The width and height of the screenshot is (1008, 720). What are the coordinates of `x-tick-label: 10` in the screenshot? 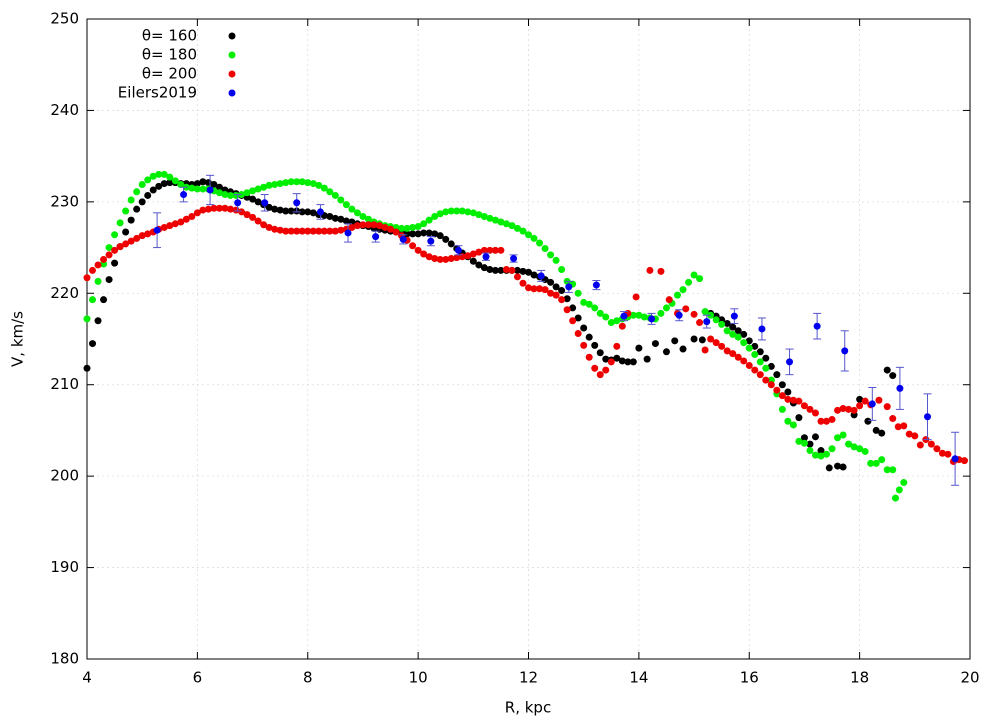 It's located at (418, 678).